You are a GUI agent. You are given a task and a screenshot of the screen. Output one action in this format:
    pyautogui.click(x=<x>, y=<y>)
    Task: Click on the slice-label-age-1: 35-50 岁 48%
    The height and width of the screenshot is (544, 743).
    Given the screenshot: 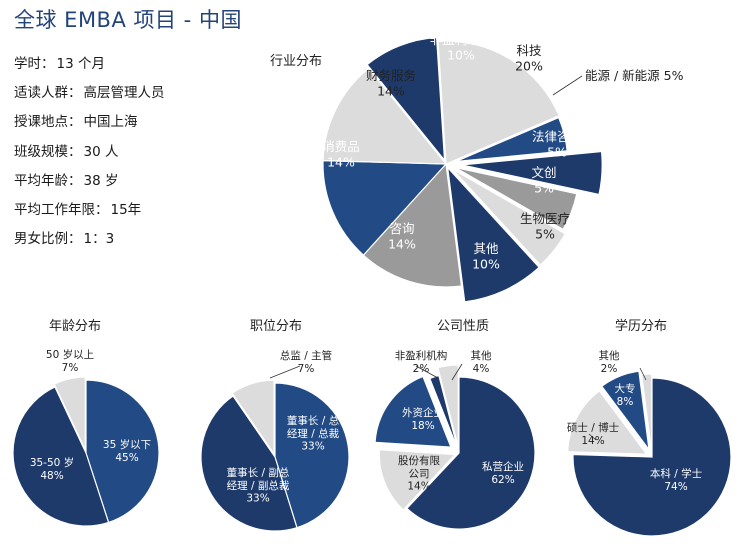 What is the action you would take?
    pyautogui.click(x=52, y=469)
    